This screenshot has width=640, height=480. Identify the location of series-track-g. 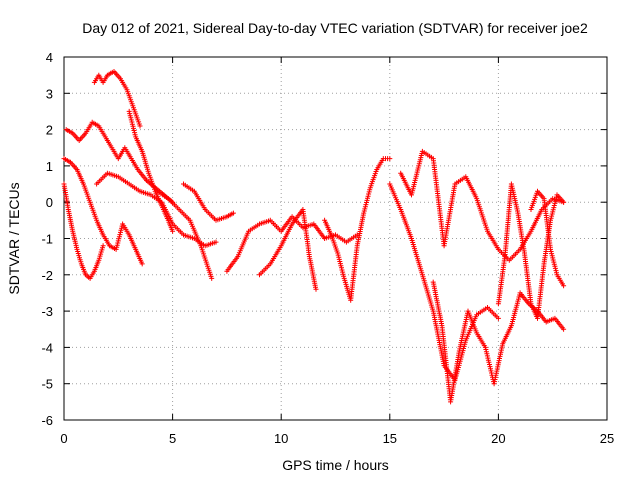
(184, 234).